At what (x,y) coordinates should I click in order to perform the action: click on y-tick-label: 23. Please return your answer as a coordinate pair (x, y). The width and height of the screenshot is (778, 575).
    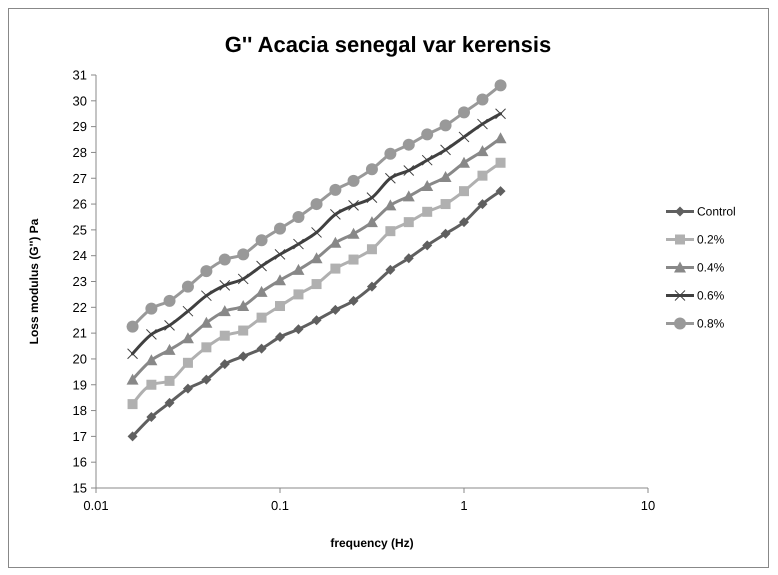
    Looking at the image, I should click on (79, 282).